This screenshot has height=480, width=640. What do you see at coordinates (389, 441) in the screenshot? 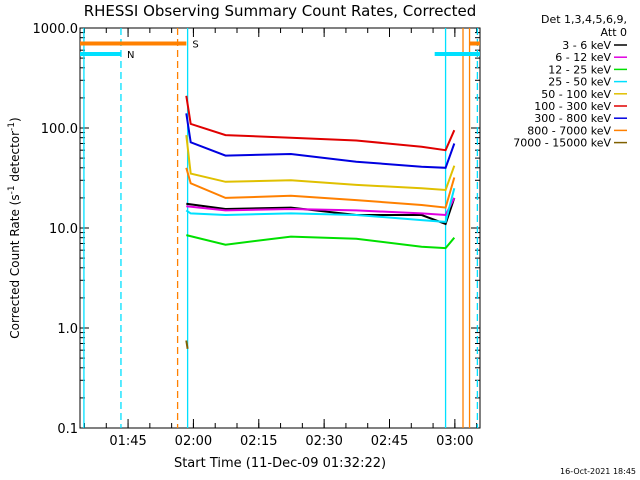
I see `x-tick-label: 02:45` at bounding box center [389, 441].